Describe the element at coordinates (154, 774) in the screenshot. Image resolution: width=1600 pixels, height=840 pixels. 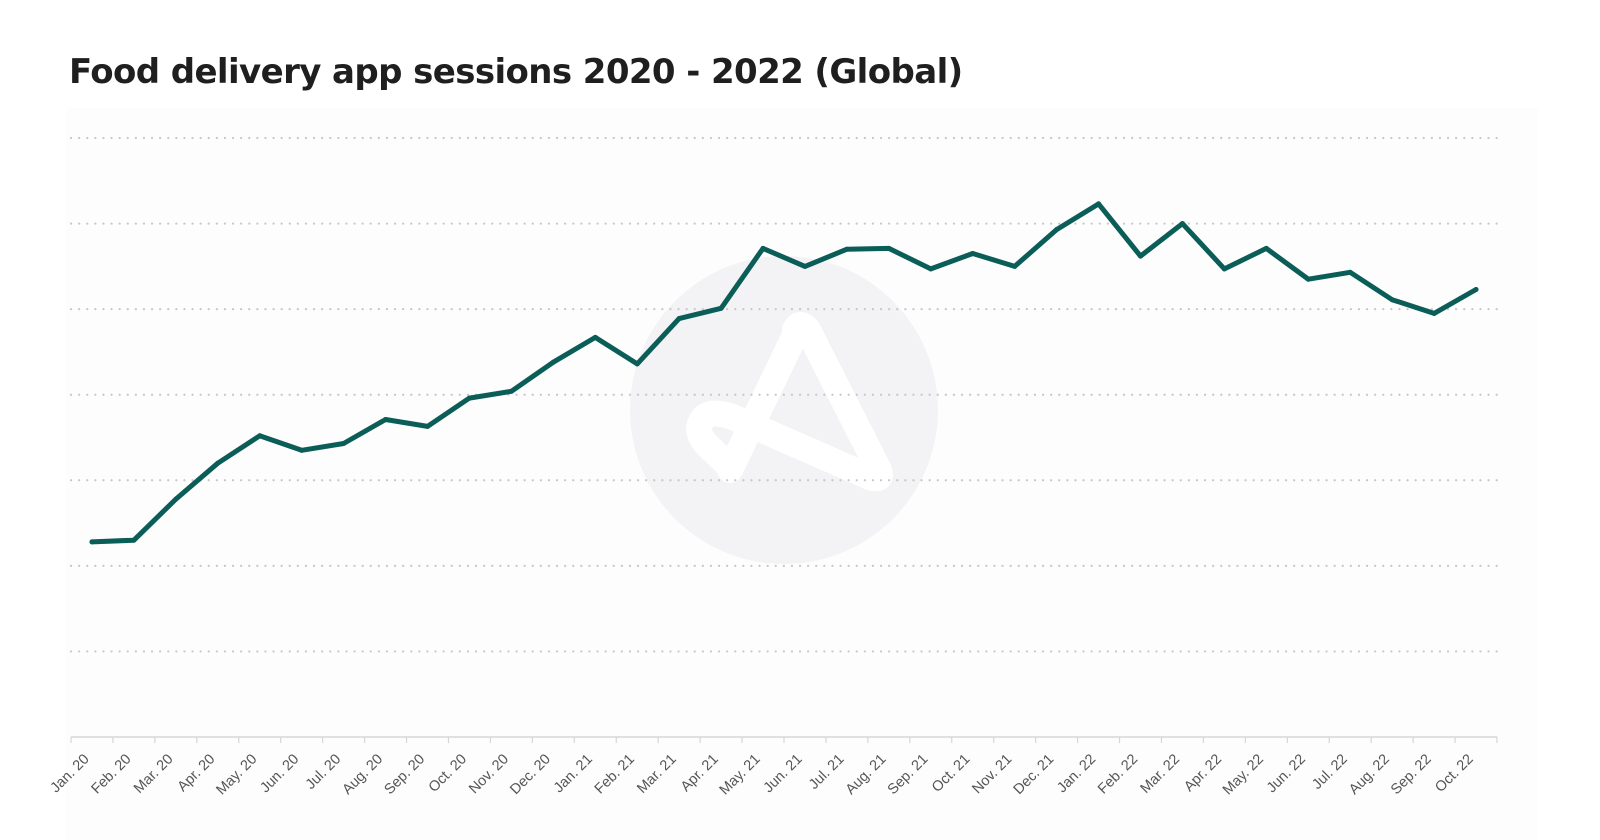
I see `x-tick-label: Mar. 20` at that location.